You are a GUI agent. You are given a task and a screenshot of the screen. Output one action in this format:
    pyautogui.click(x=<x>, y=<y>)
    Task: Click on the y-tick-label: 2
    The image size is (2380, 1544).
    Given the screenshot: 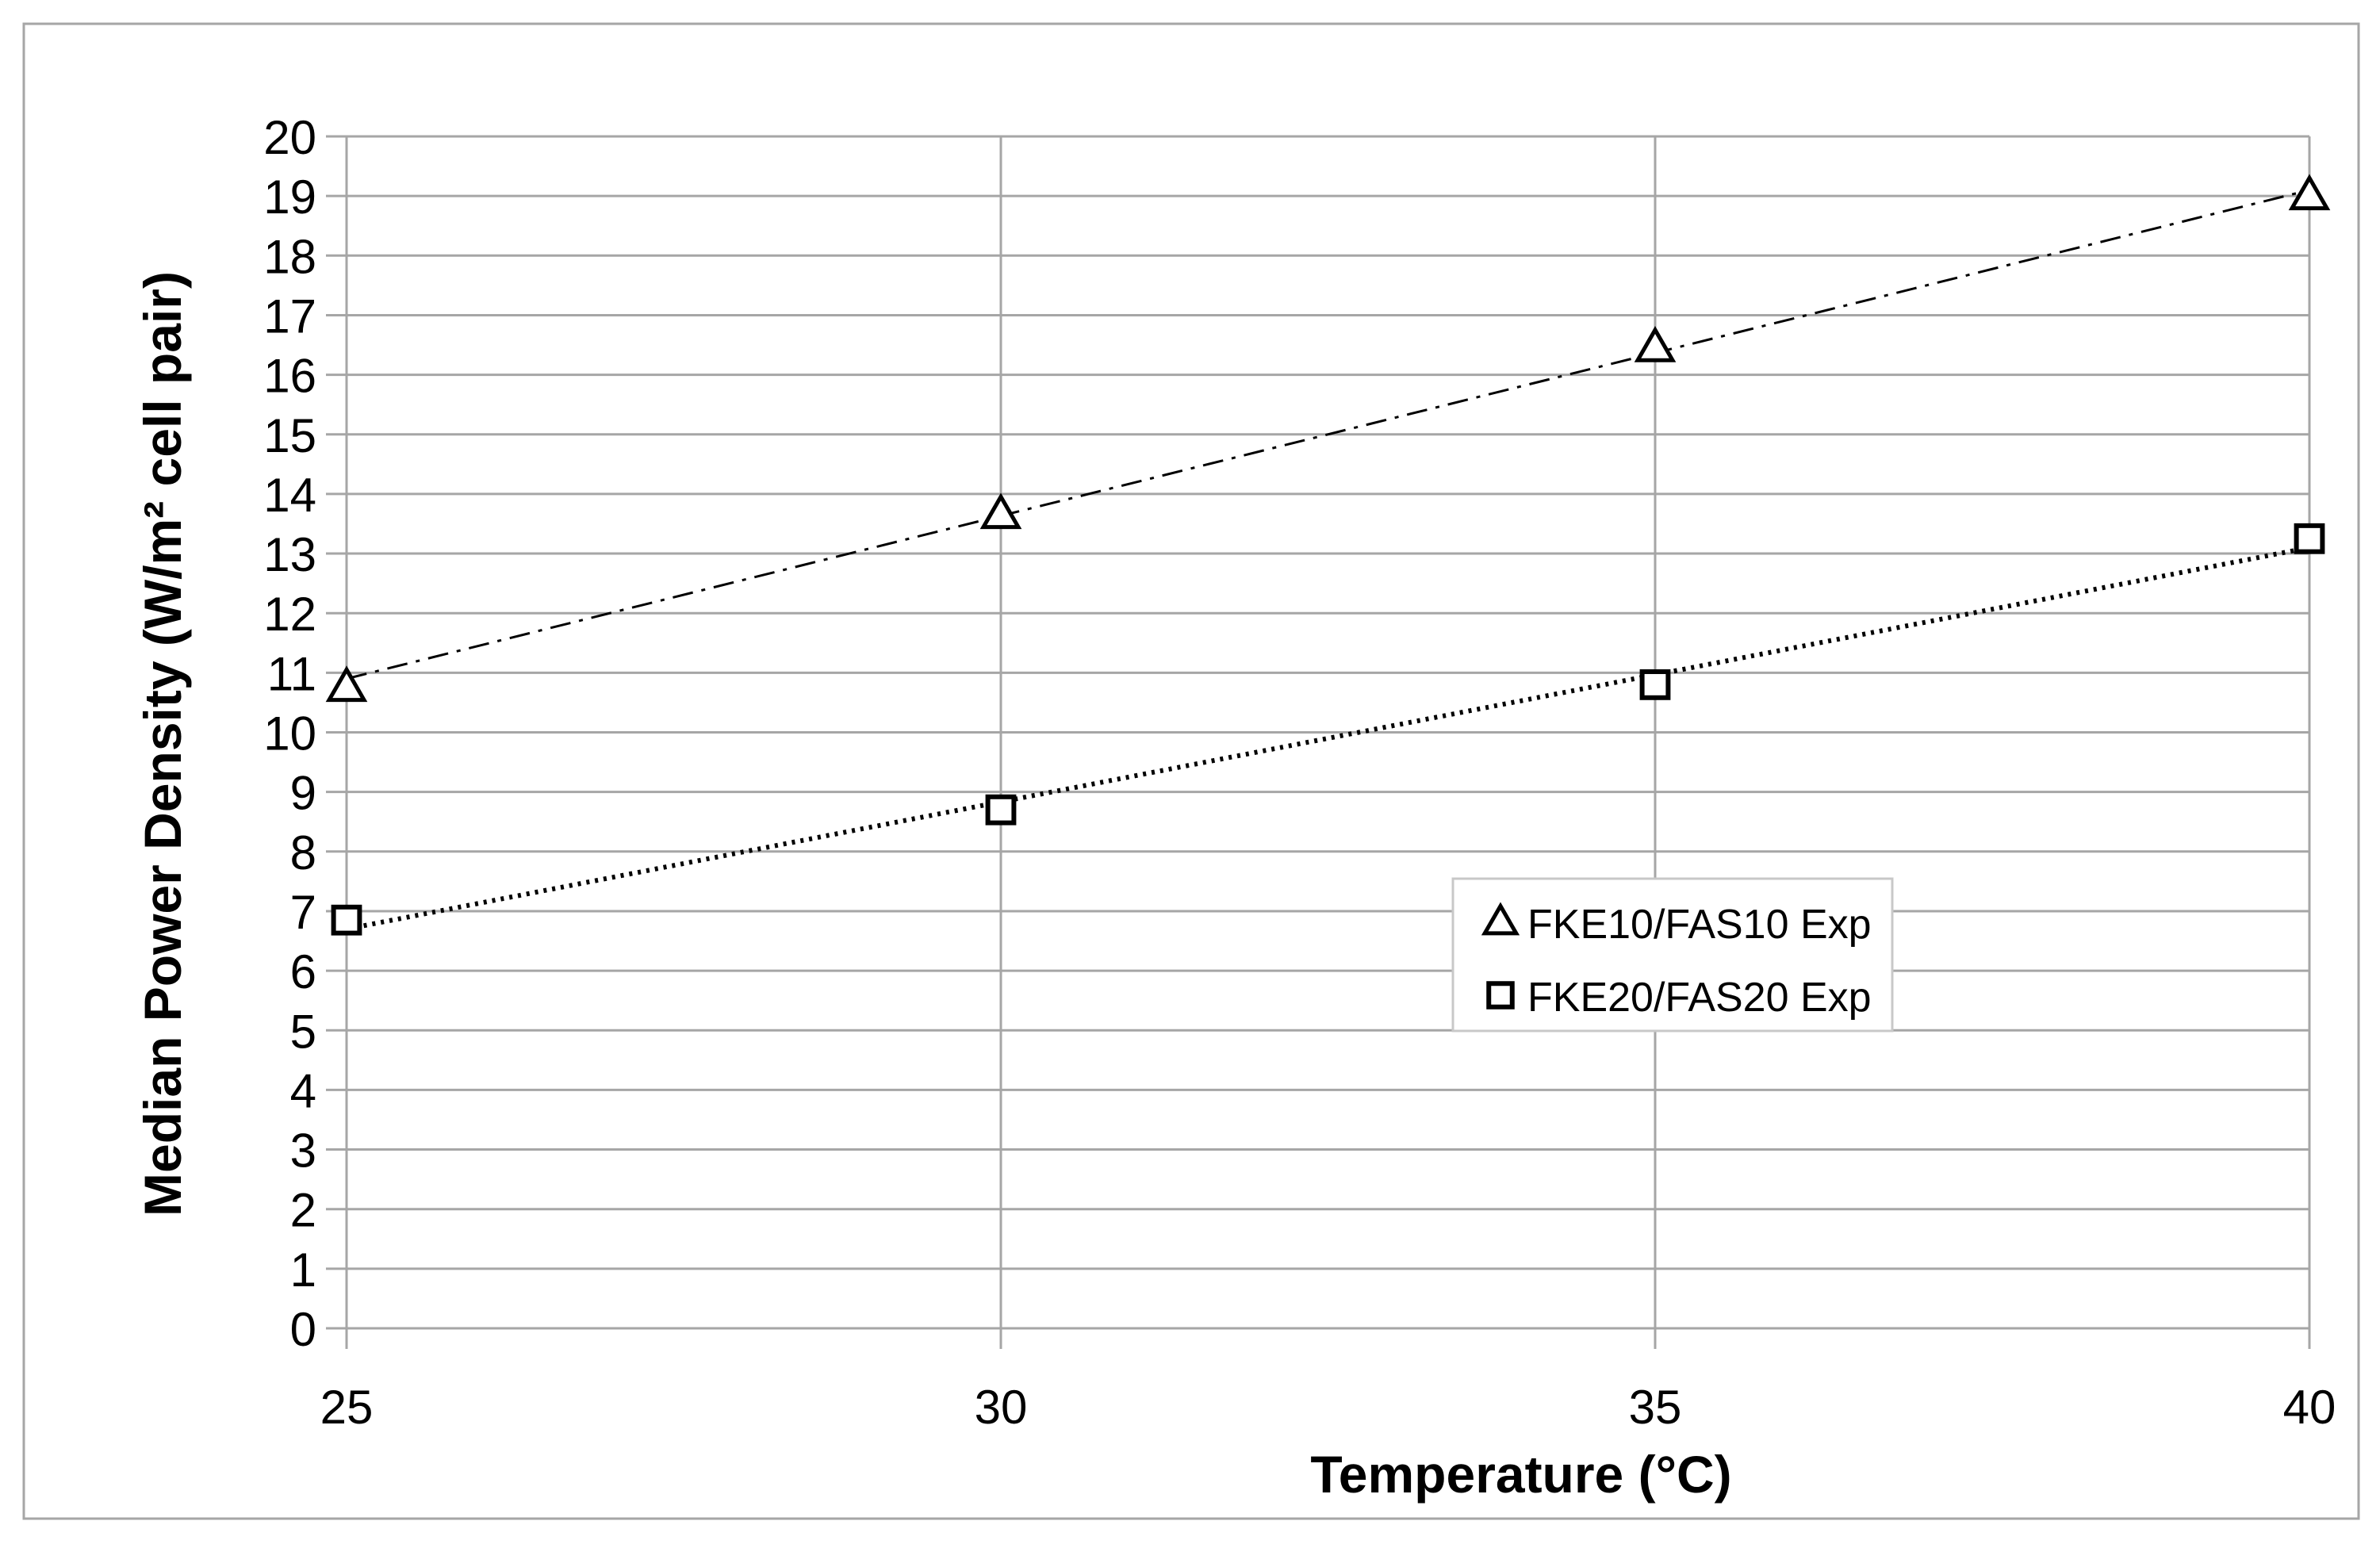 What is the action you would take?
    pyautogui.click(x=303, y=1210)
    